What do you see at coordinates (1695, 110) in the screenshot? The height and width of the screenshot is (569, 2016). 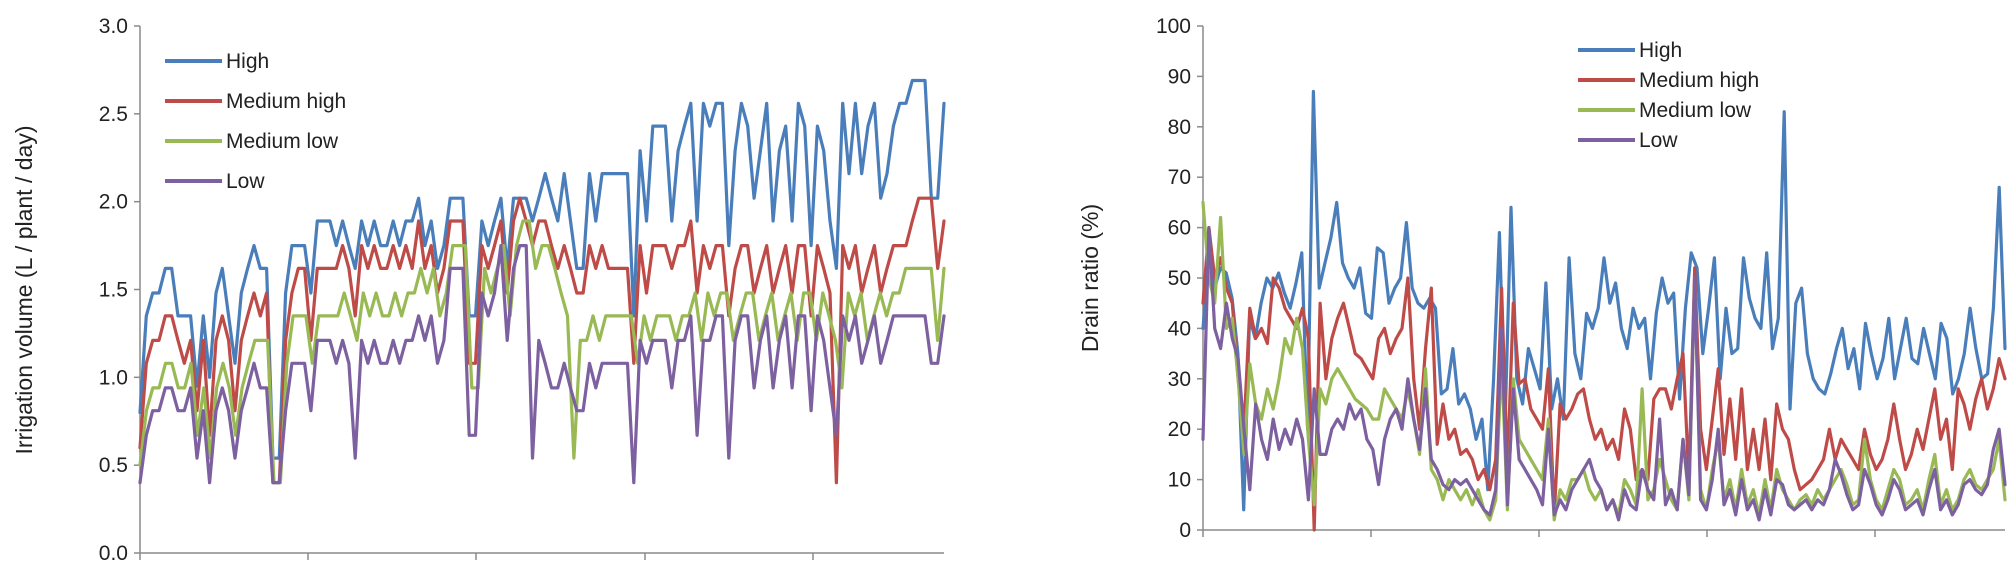 I see `right-legend-label-medium-low: Medium low` at bounding box center [1695, 110].